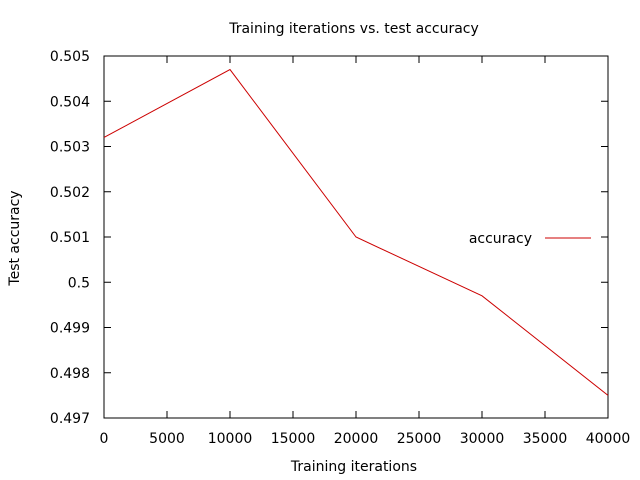 Image resolution: width=640 pixels, height=480 pixels. I want to click on legend-label: accuracy, so click(500, 239).